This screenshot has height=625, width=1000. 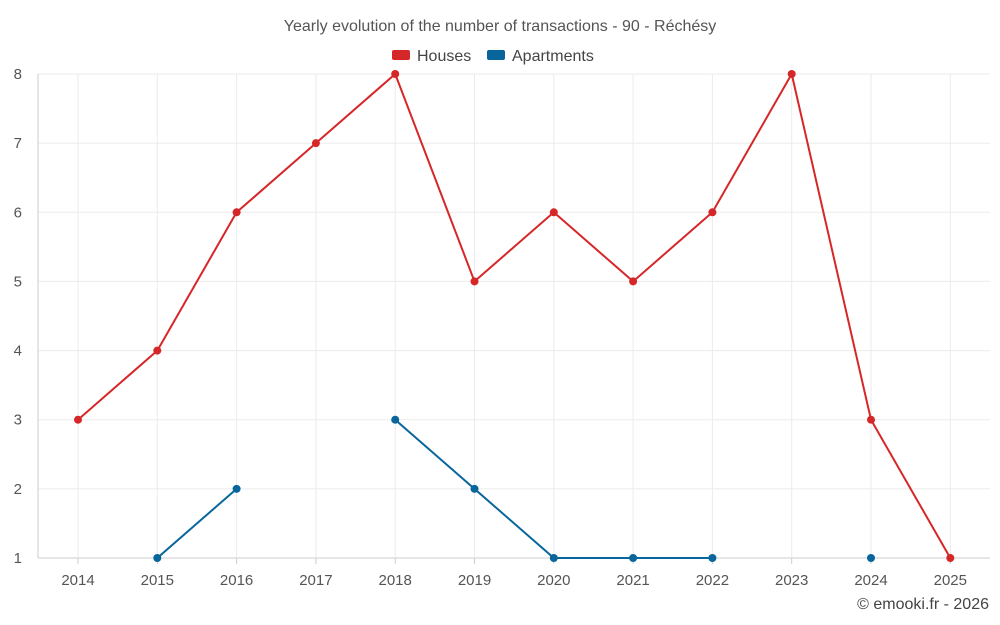 What do you see at coordinates (474, 580) in the screenshot?
I see `x-tick-label: 2019` at bounding box center [474, 580].